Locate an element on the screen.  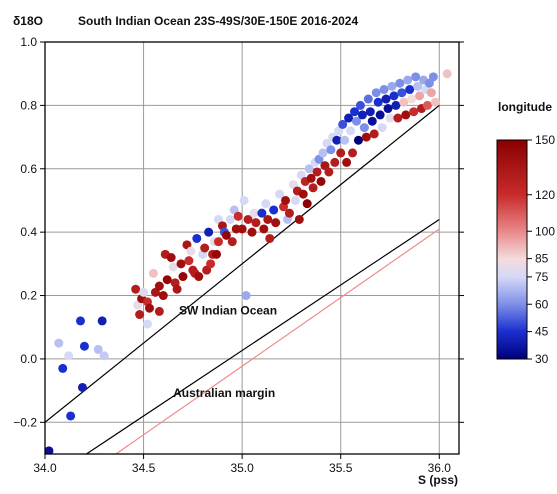
colorbar-label: longitude is located at coordinates (525, 107).